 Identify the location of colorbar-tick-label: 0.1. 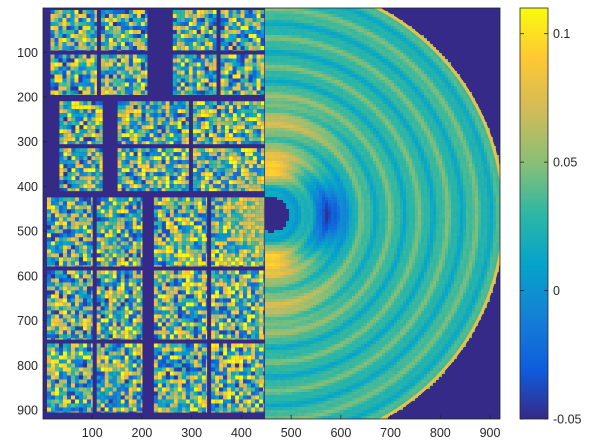
(561, 34).